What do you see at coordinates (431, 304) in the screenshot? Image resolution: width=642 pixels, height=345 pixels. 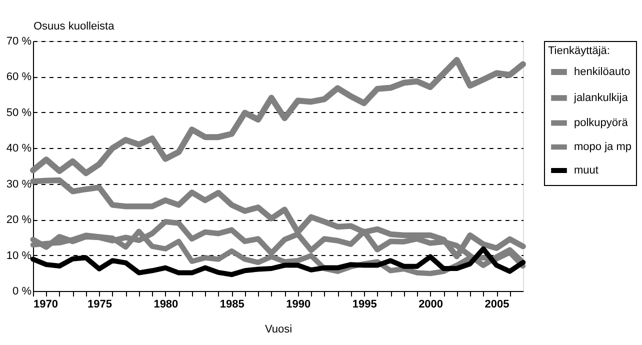 I see `x-tick-label: 2000` at bounding box center [431, 304].